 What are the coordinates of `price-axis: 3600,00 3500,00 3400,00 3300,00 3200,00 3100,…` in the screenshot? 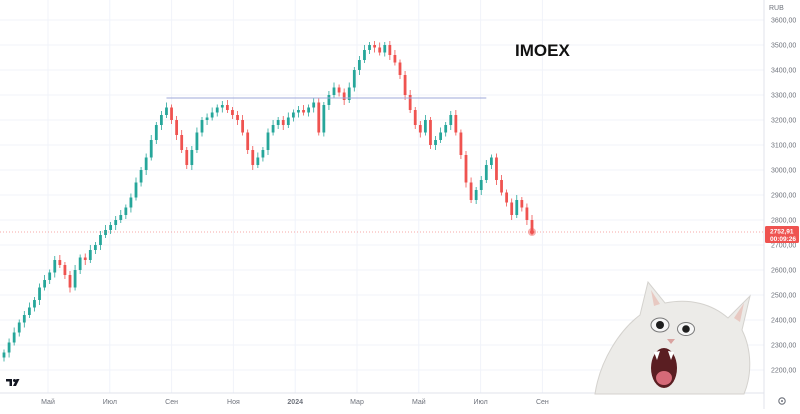 It's located at (783, 196).